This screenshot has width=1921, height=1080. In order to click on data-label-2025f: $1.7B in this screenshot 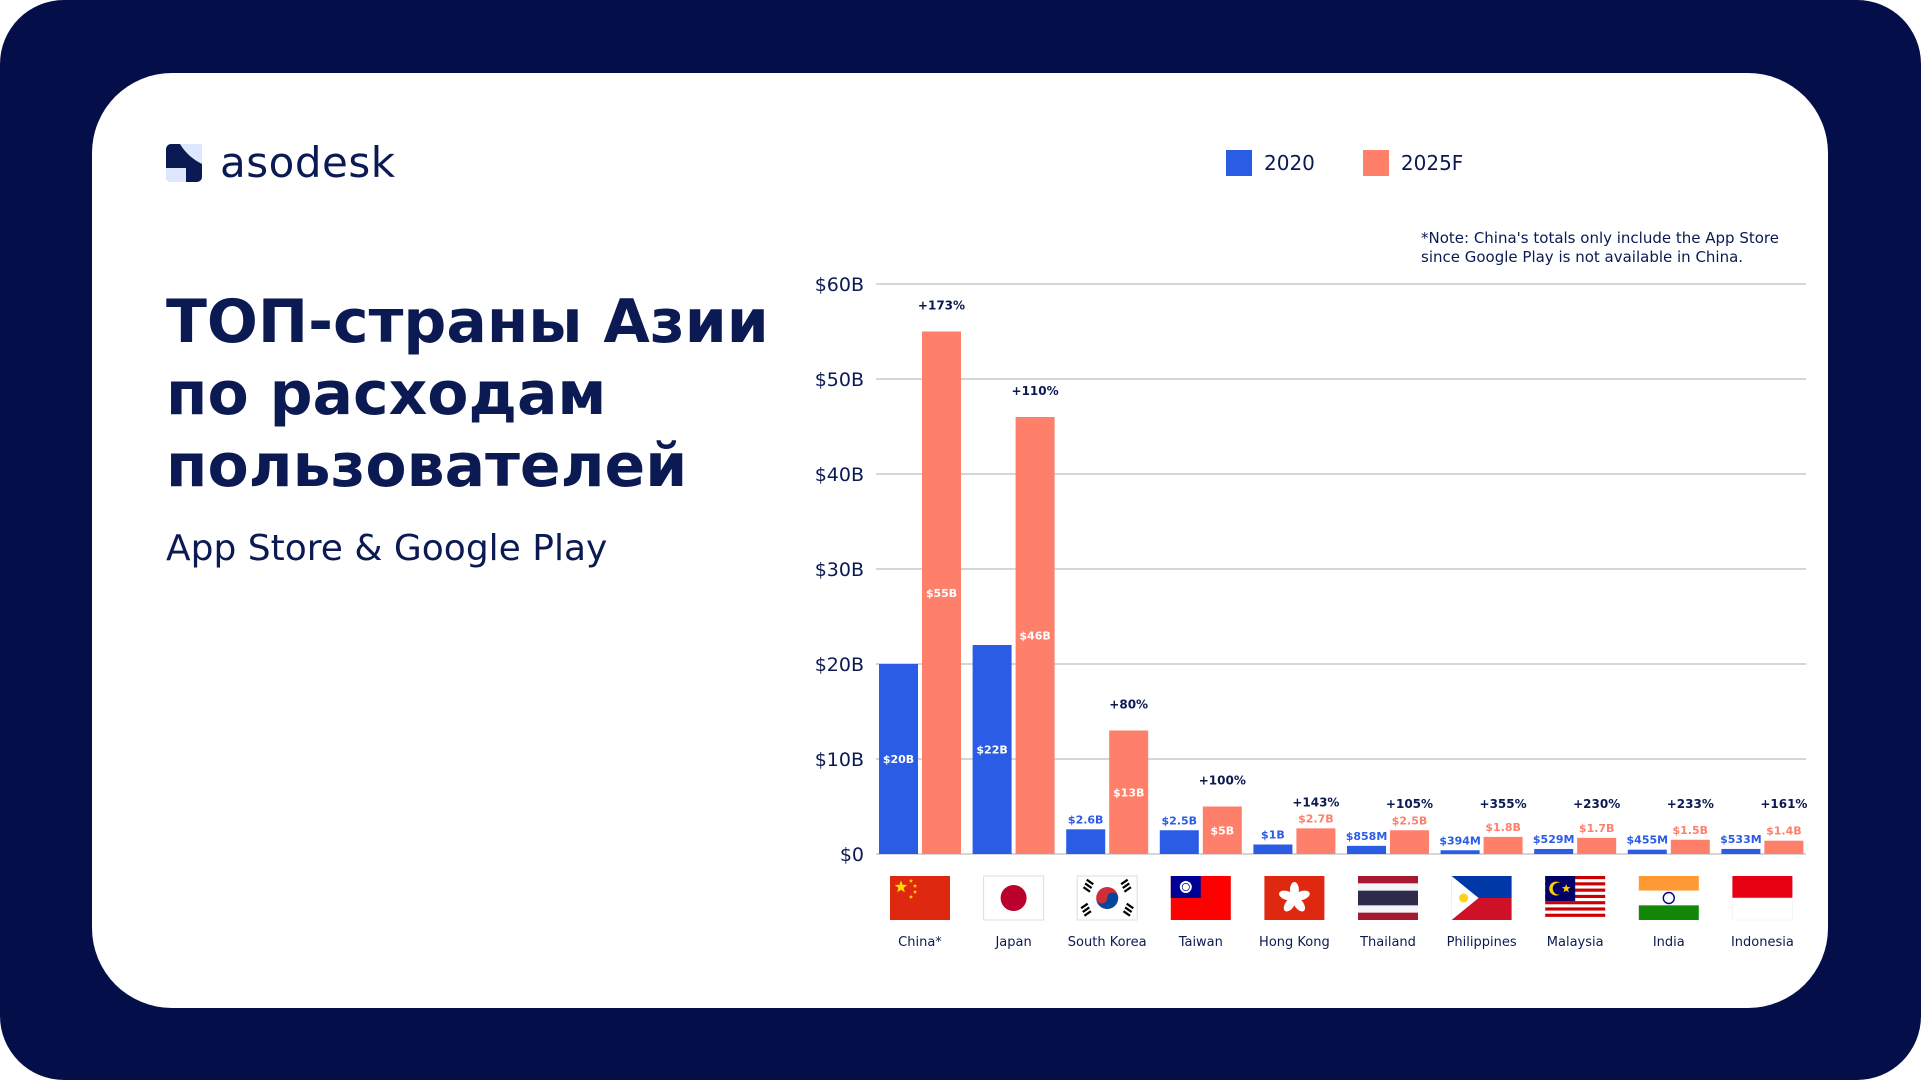, I will do `click(1597, 828)`.